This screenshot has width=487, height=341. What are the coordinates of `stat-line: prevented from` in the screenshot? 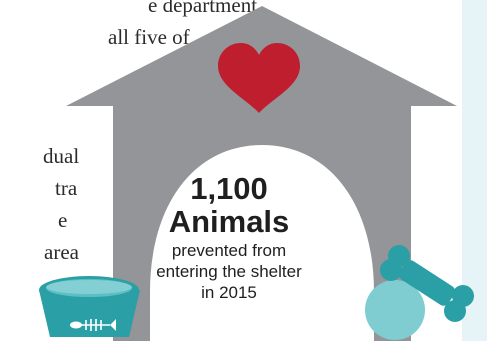 It's located at (229, 250).